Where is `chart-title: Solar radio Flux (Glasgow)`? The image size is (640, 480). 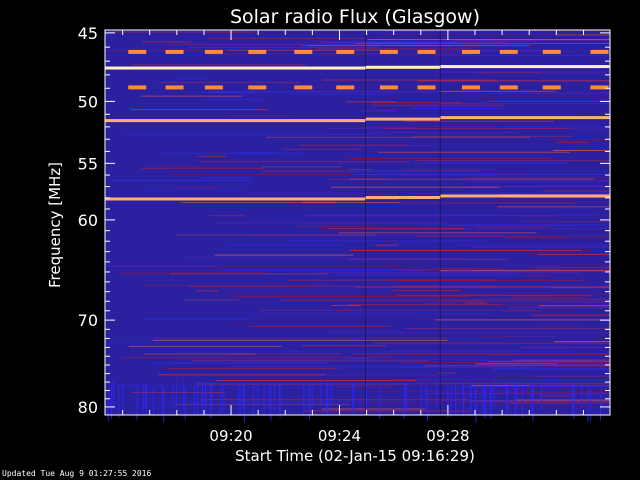 chart-title: Solar radio Flux (Glasgow) is located at coordinates (355, 17).